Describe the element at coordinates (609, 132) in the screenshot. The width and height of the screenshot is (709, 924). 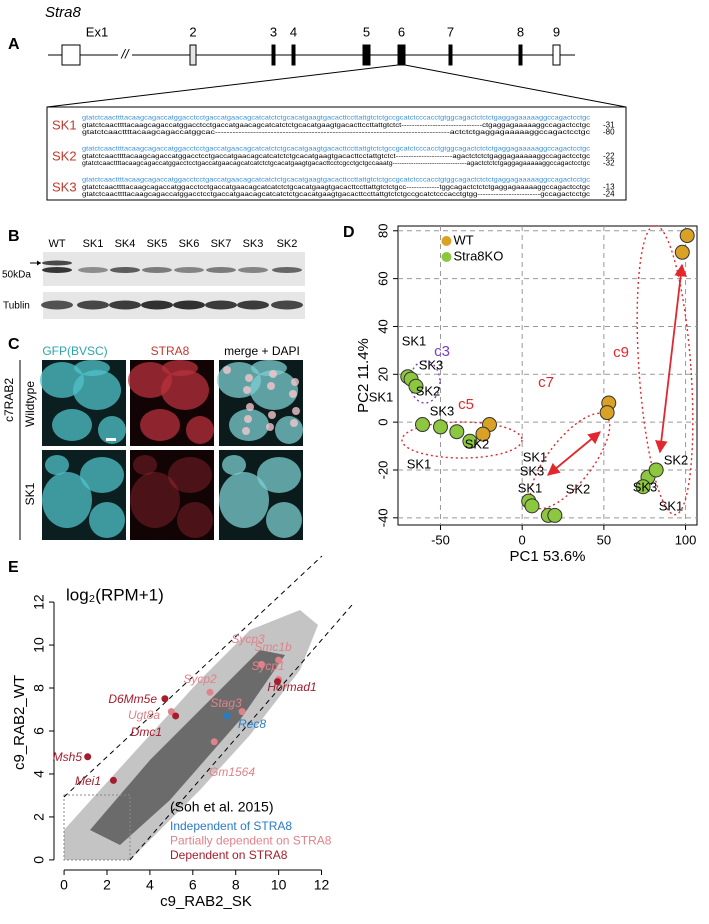
I see `indel-size: -80` at that location.